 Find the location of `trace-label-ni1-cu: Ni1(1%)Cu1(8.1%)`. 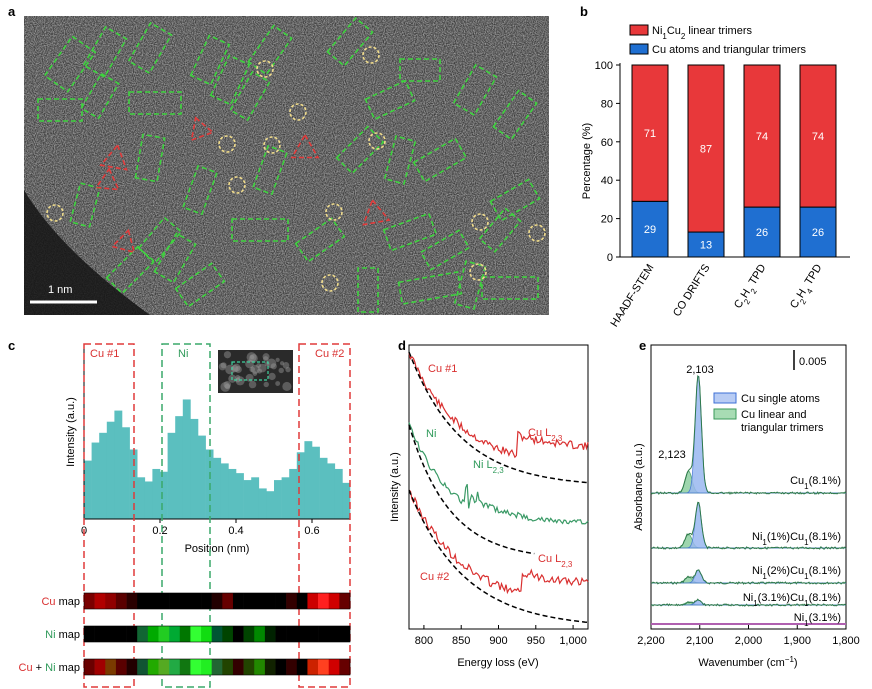

trace-label-ni1-cu: Ni1(1%)Cu1(8.1%) is located at coordinates (796, 539).